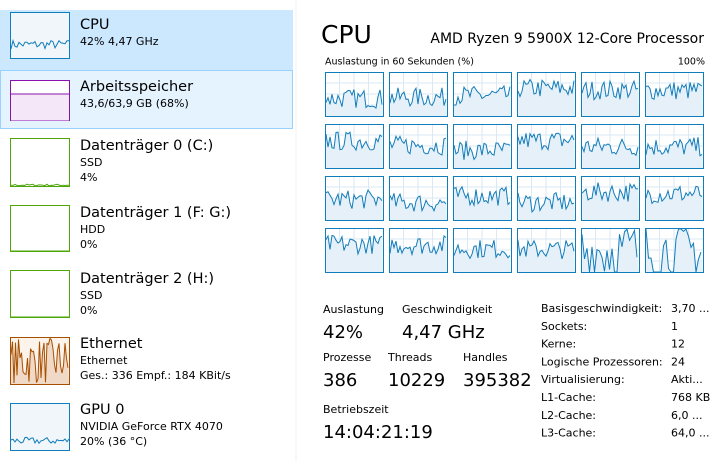  I want to click on stat-value: 4,47 GHz, so click(443, 332).